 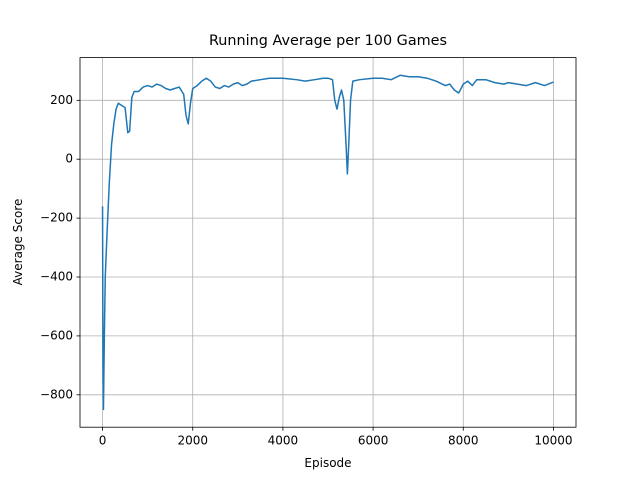 I want to click on y-tick-label: −400, so click(x=56, y=277).